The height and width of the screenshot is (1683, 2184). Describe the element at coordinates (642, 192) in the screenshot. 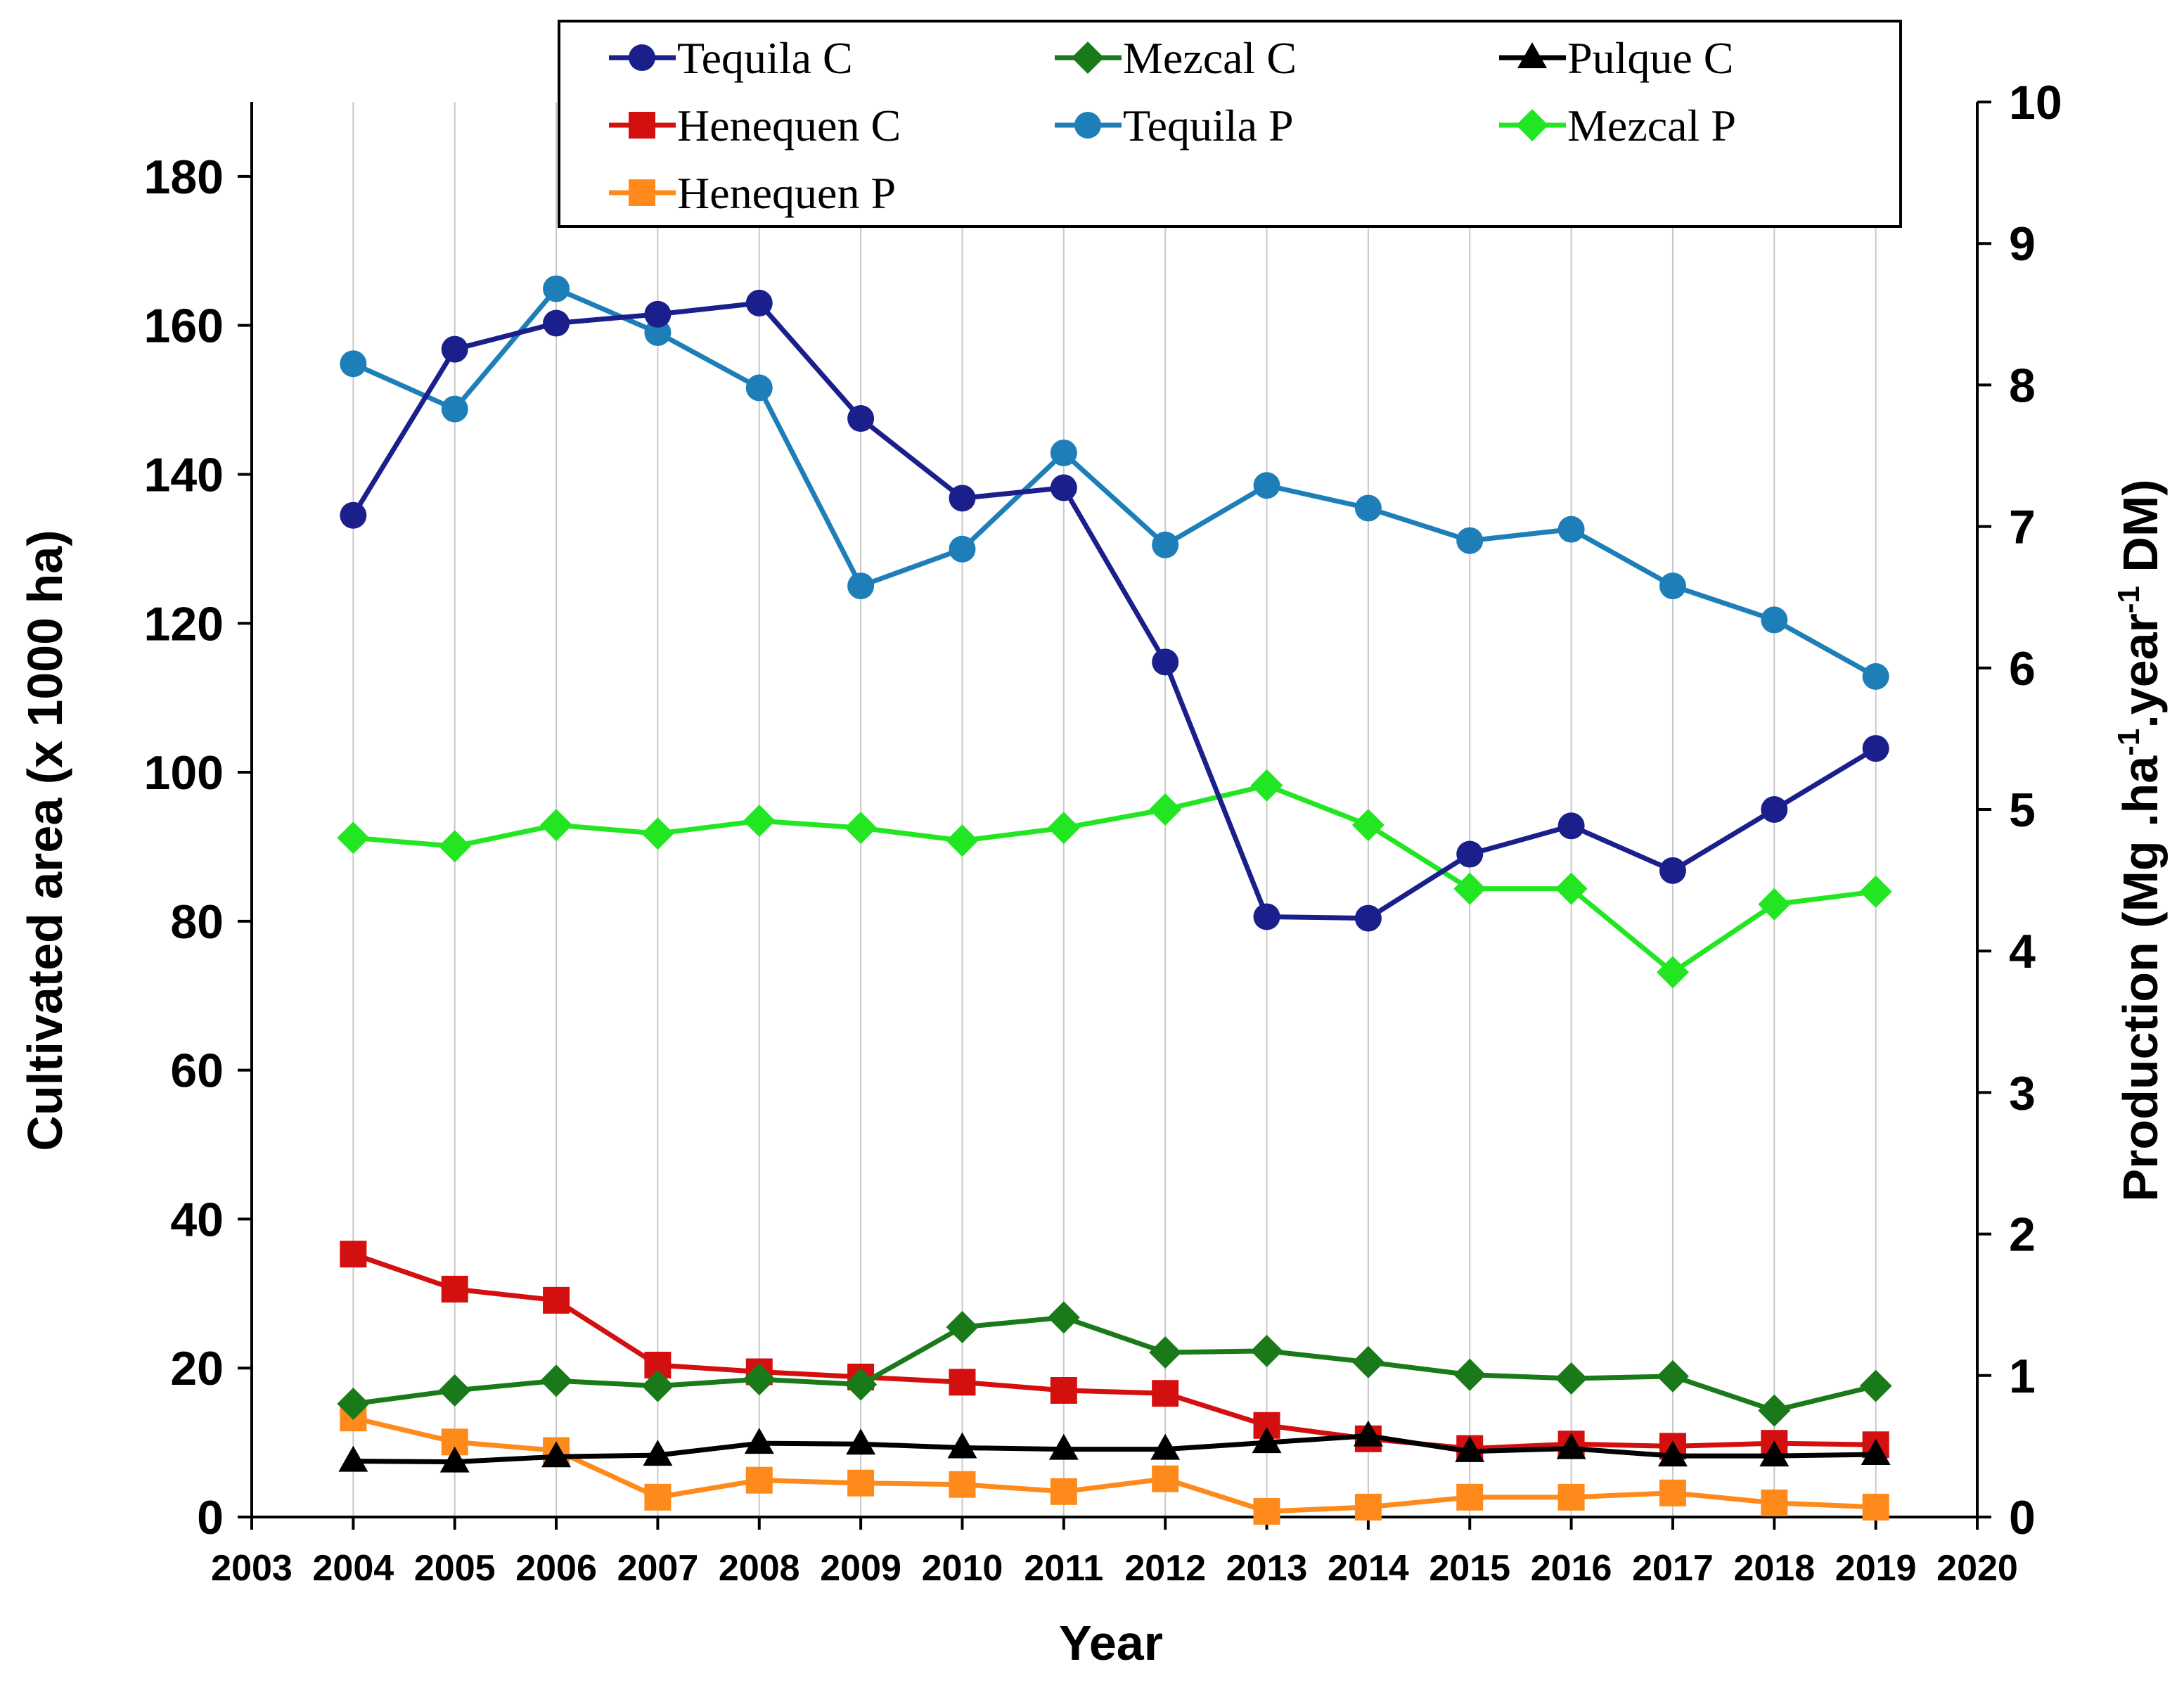

I see `legend-marker-henequen-p` at that location.